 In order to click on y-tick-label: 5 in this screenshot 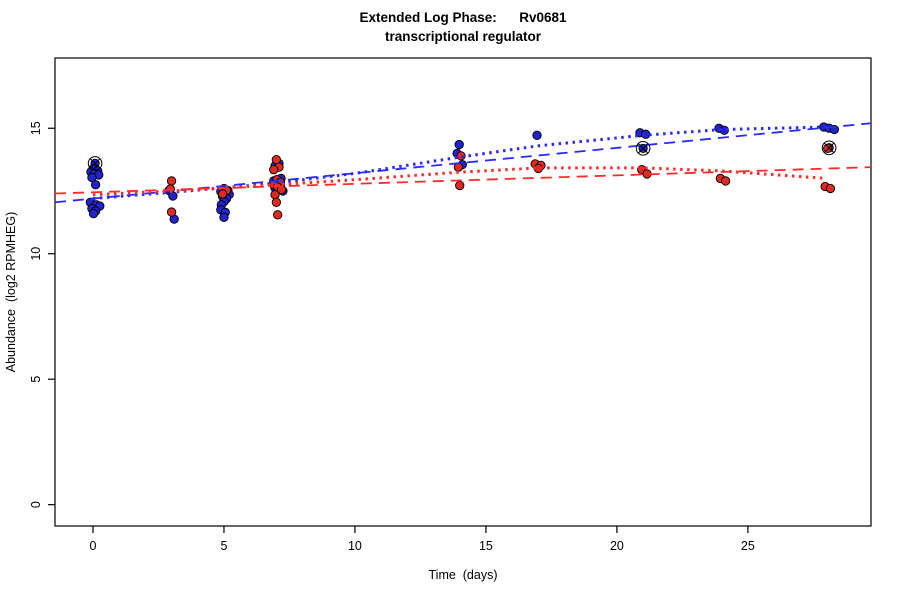, I will do `click(36, 379)`.